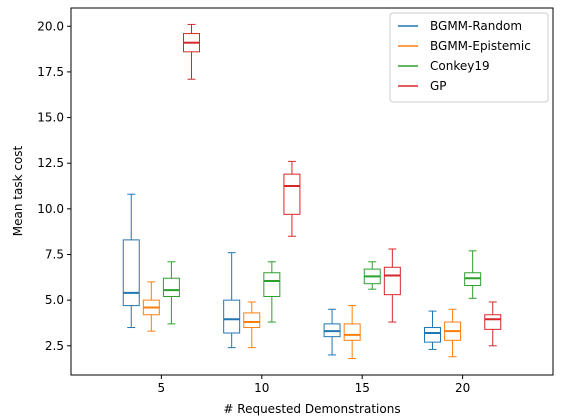  What do you see at coordinates (50, 26) in the screenshot?
I see `y-tick-label: 20.0` at bounding box center [50, 26].